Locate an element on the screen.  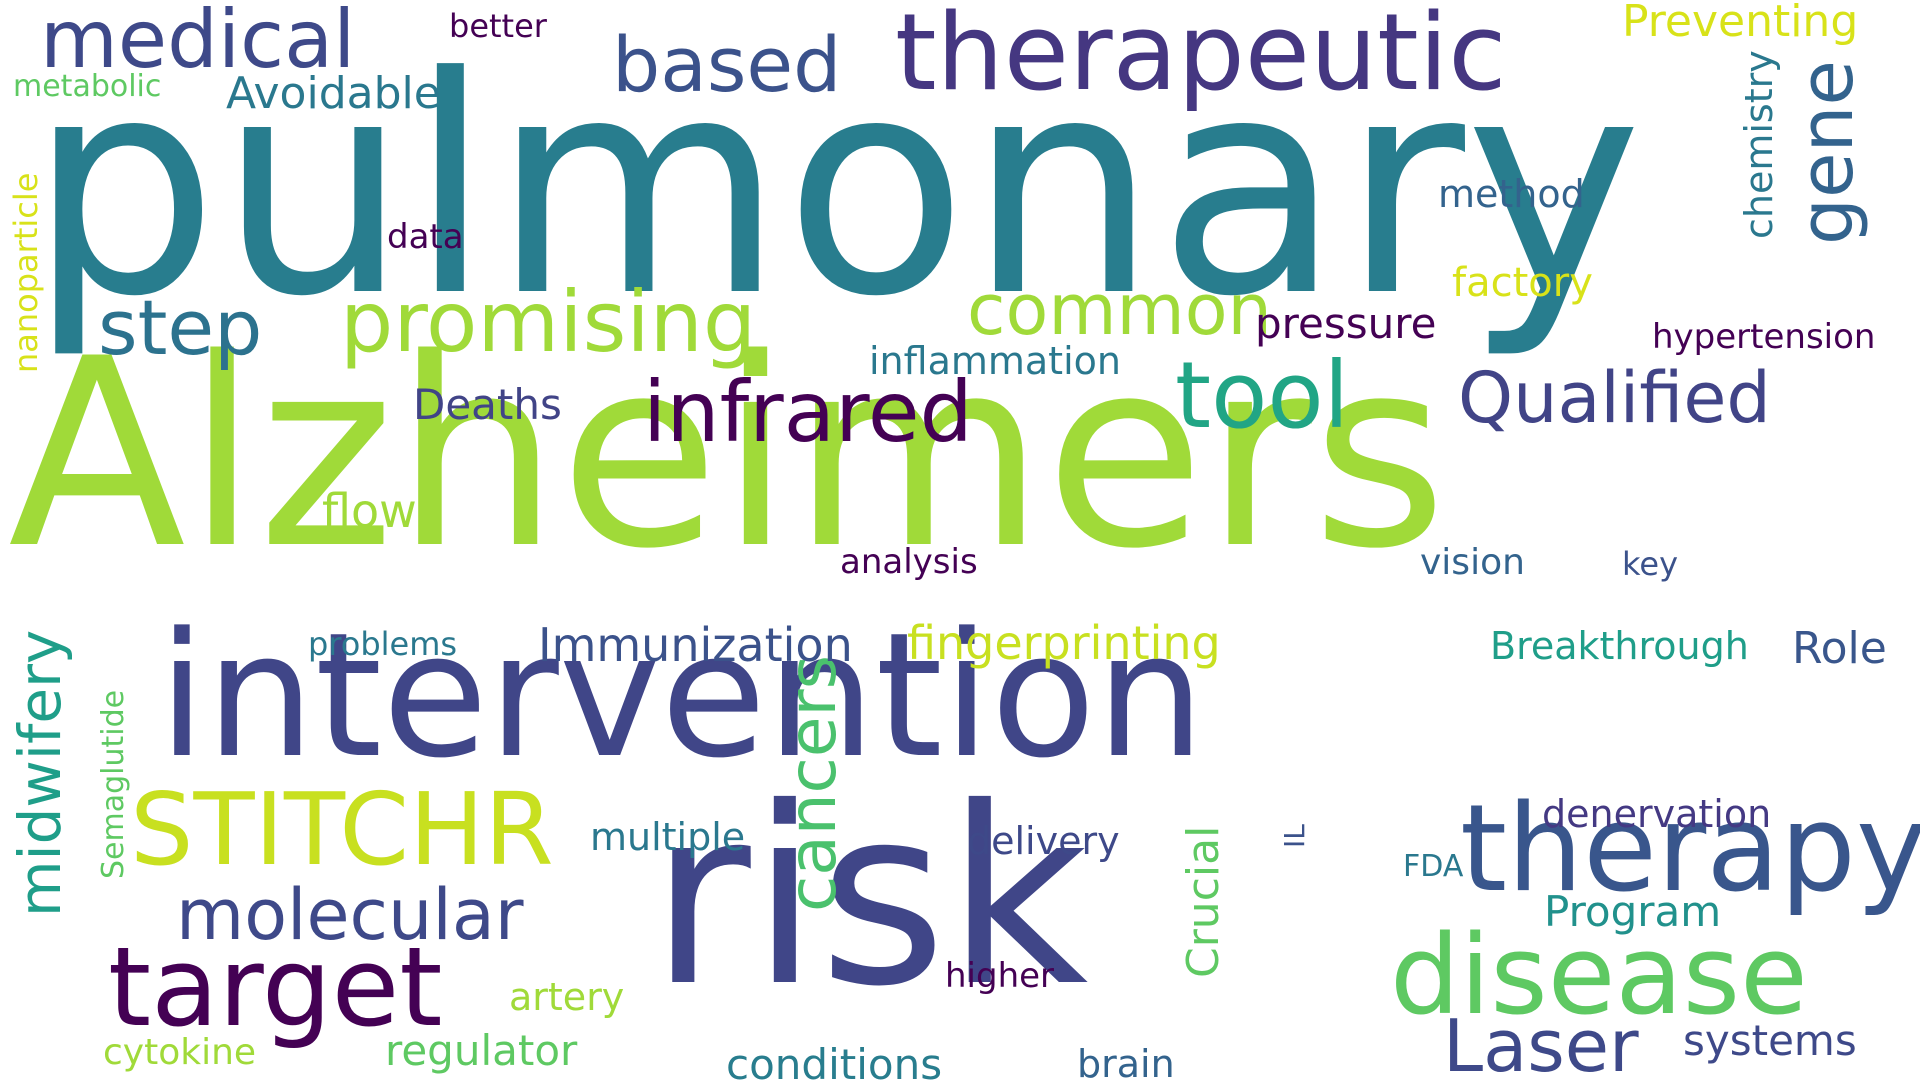
word-step: step is located at coordinates (180, 327).